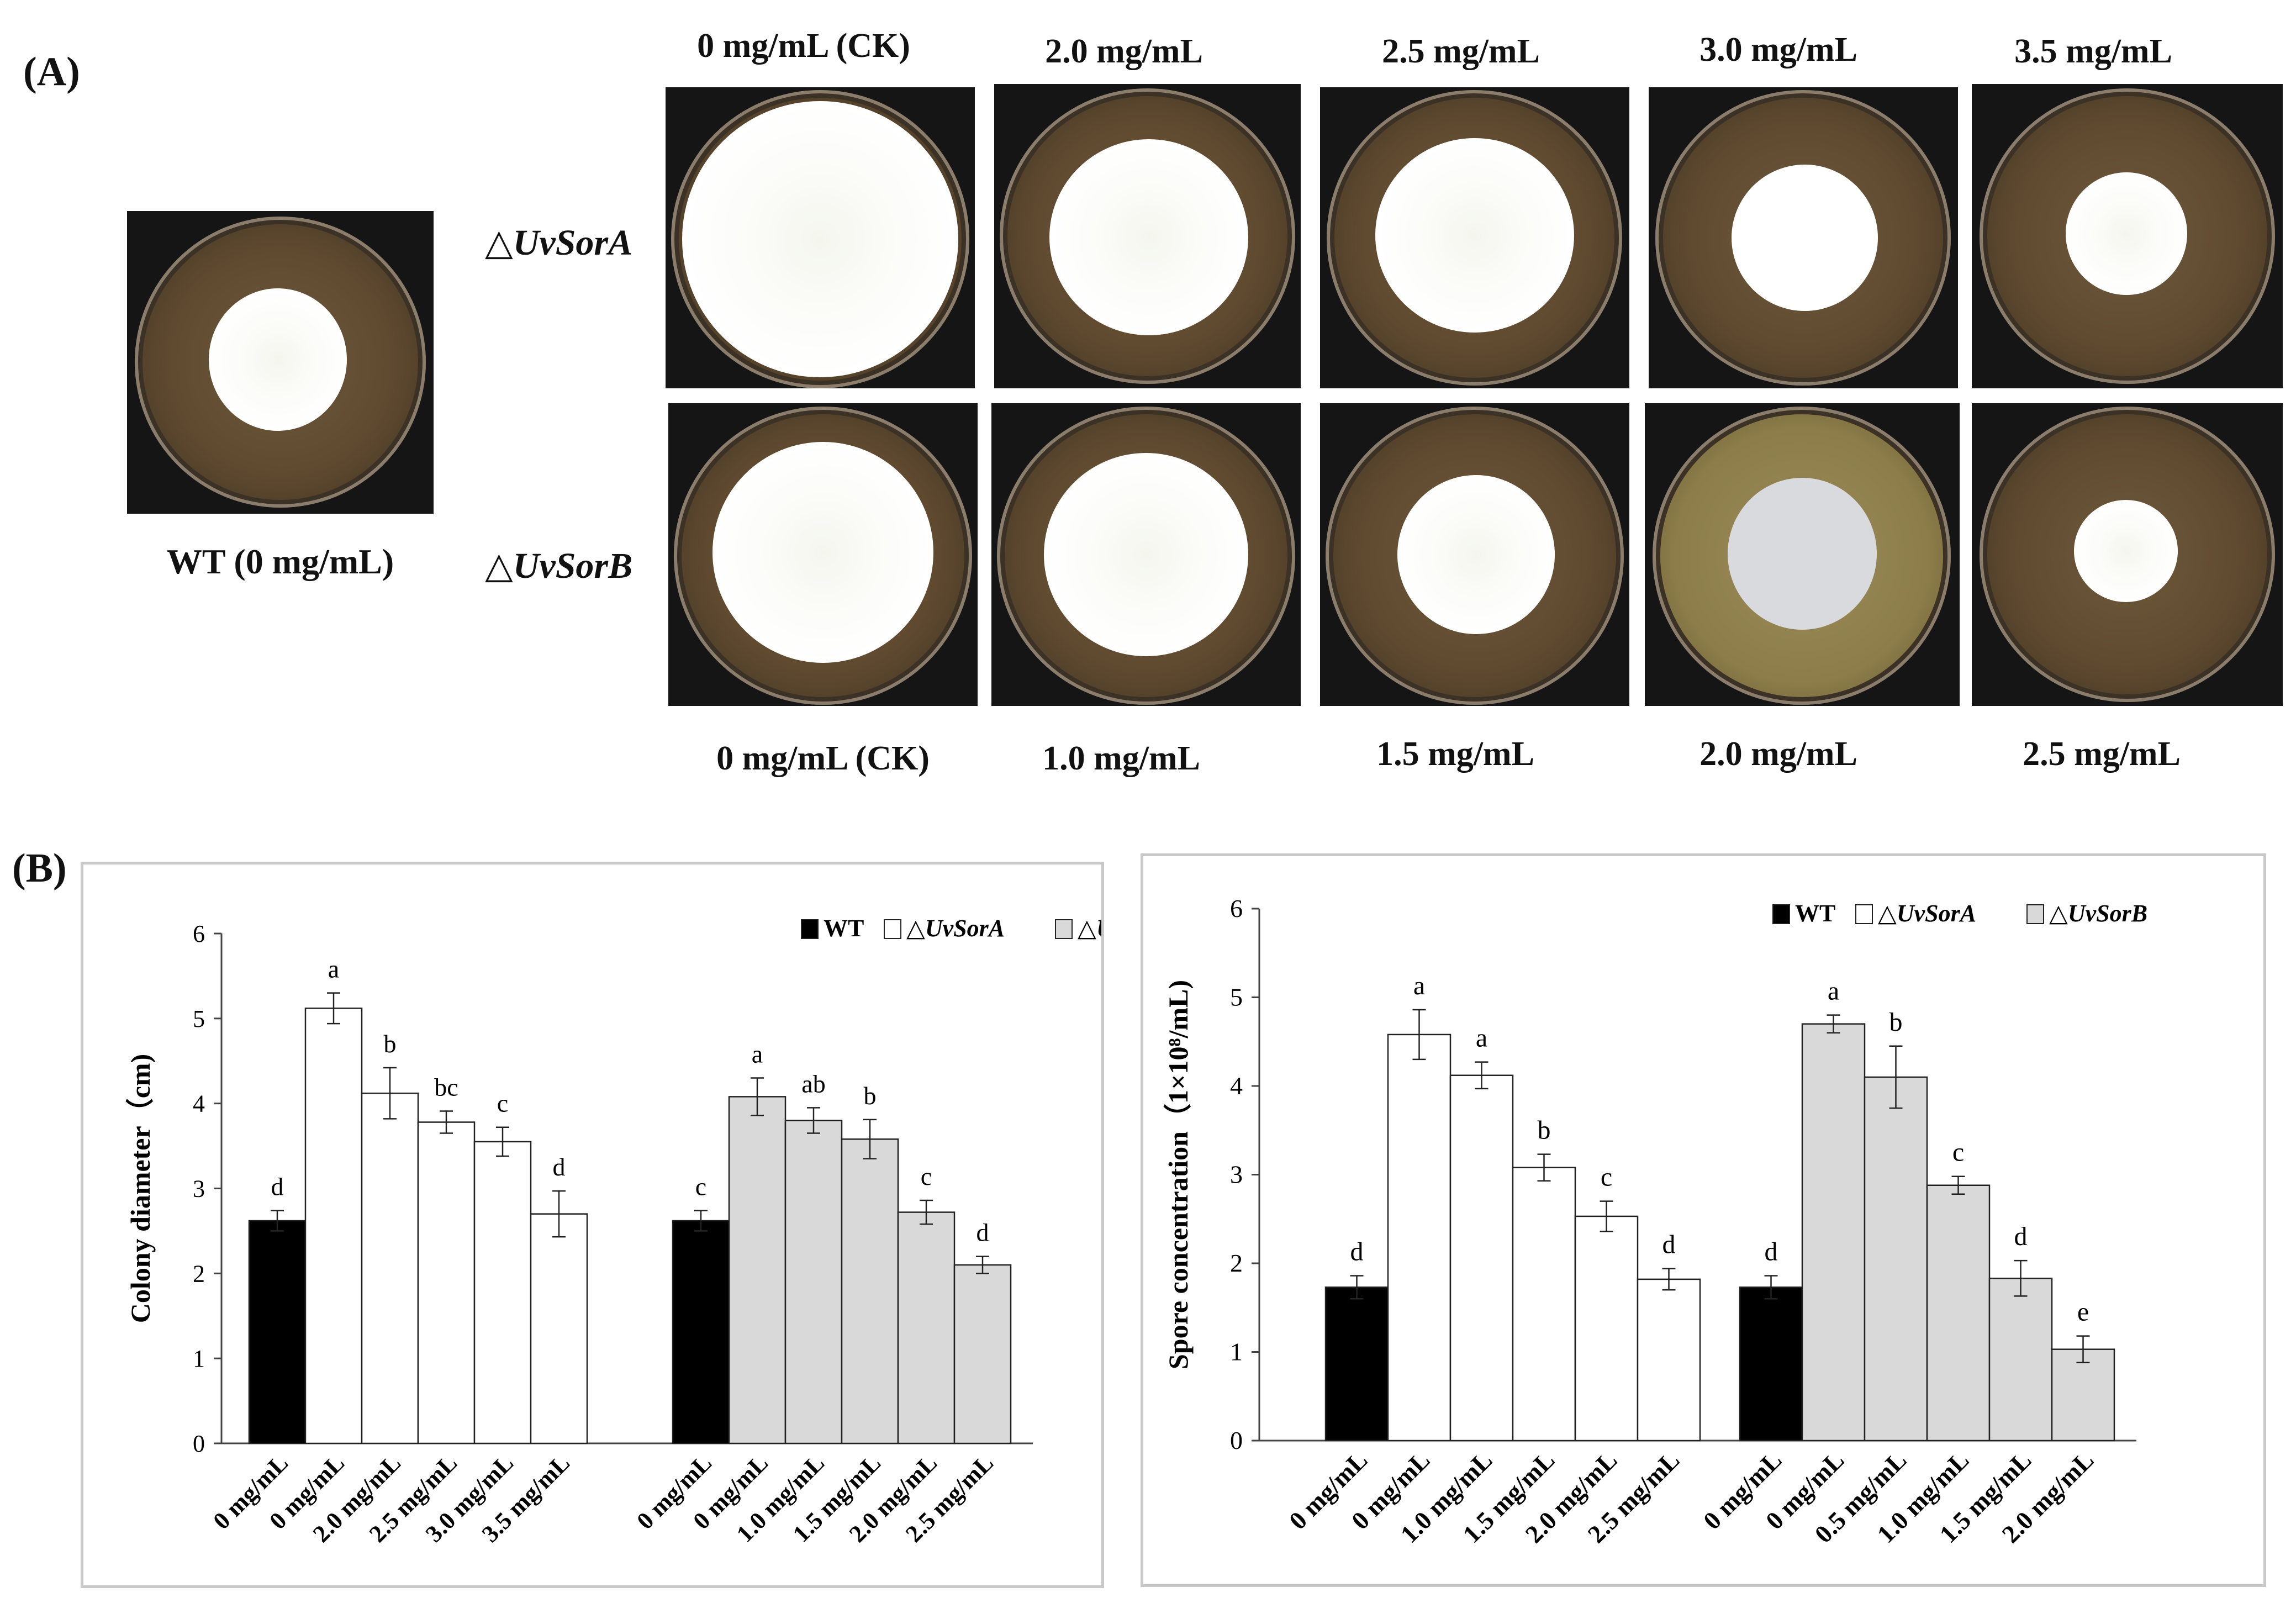  Describe the element at coordinates (2102, 754) in the screenshot. I see `bottom-conc-label-5: 2.5 mg/mL` at that location.